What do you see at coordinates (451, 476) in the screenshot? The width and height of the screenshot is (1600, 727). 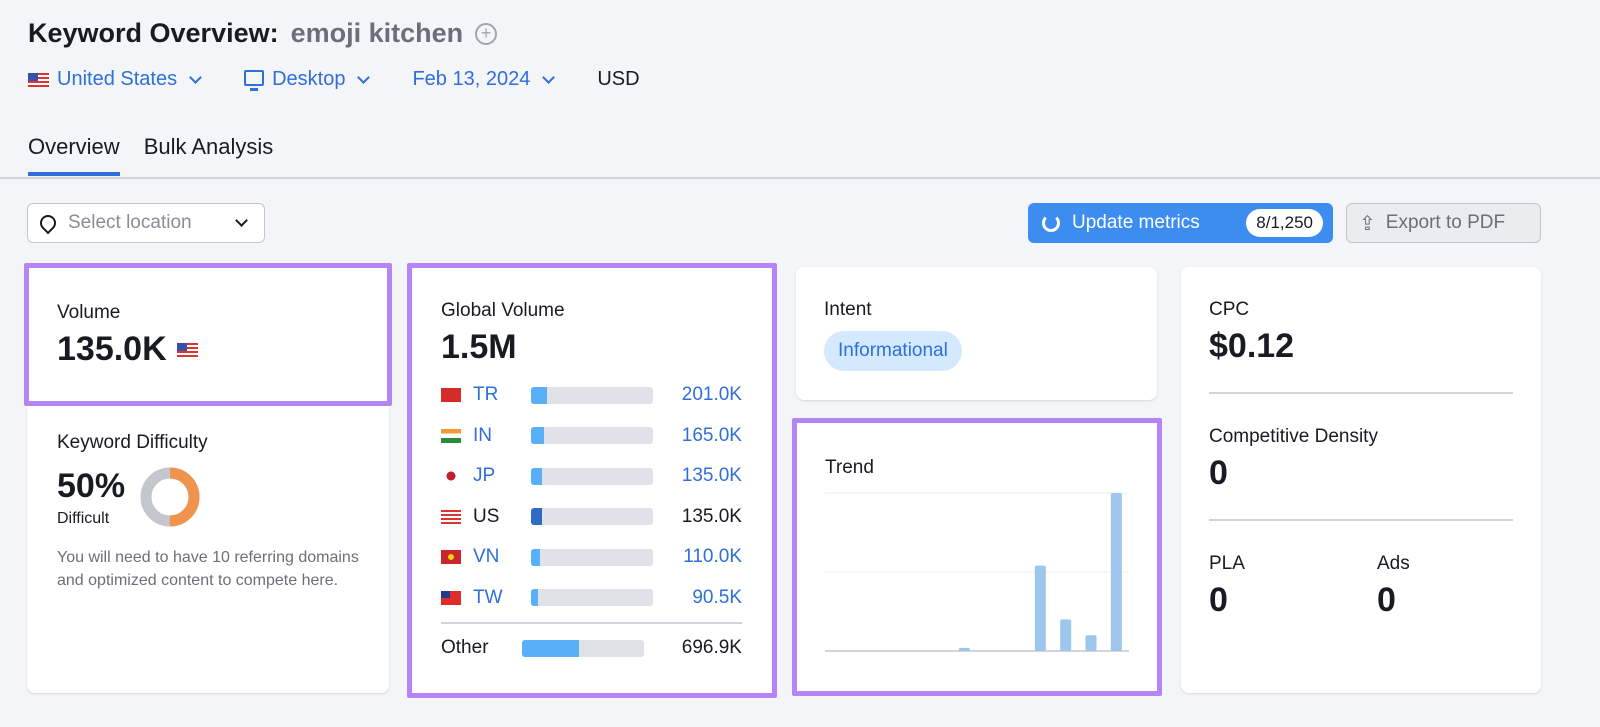 I see `jp-flag-icon` at bounding box center [451, 476].